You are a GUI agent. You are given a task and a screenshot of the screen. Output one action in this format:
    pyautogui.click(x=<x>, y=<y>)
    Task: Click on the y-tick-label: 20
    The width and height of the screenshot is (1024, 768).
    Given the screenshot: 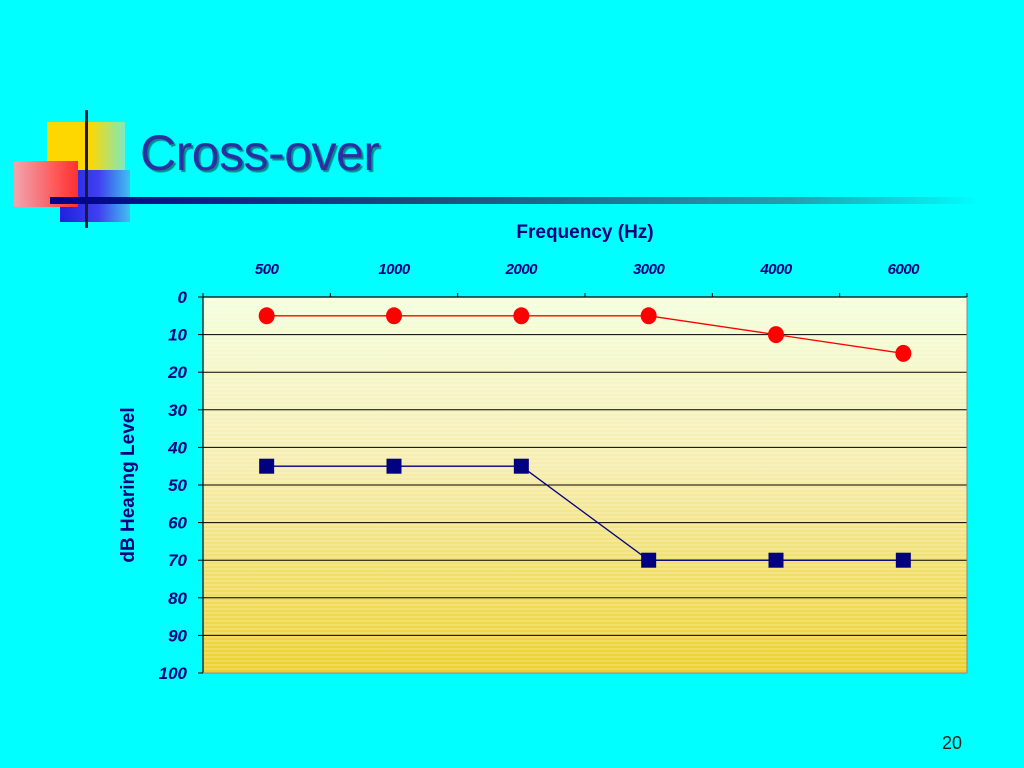 What is the action you would take?
    pyautogui.click(x=177, y=372)
    